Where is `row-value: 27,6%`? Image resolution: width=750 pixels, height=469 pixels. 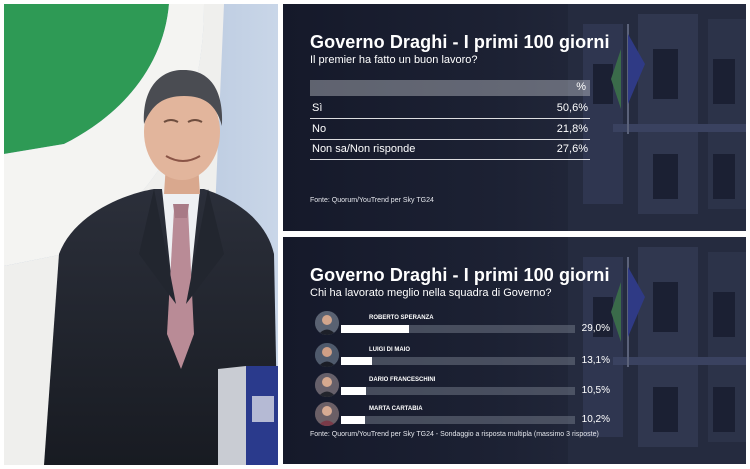 row-value: 27,6% is located at coordinates (572, 149).